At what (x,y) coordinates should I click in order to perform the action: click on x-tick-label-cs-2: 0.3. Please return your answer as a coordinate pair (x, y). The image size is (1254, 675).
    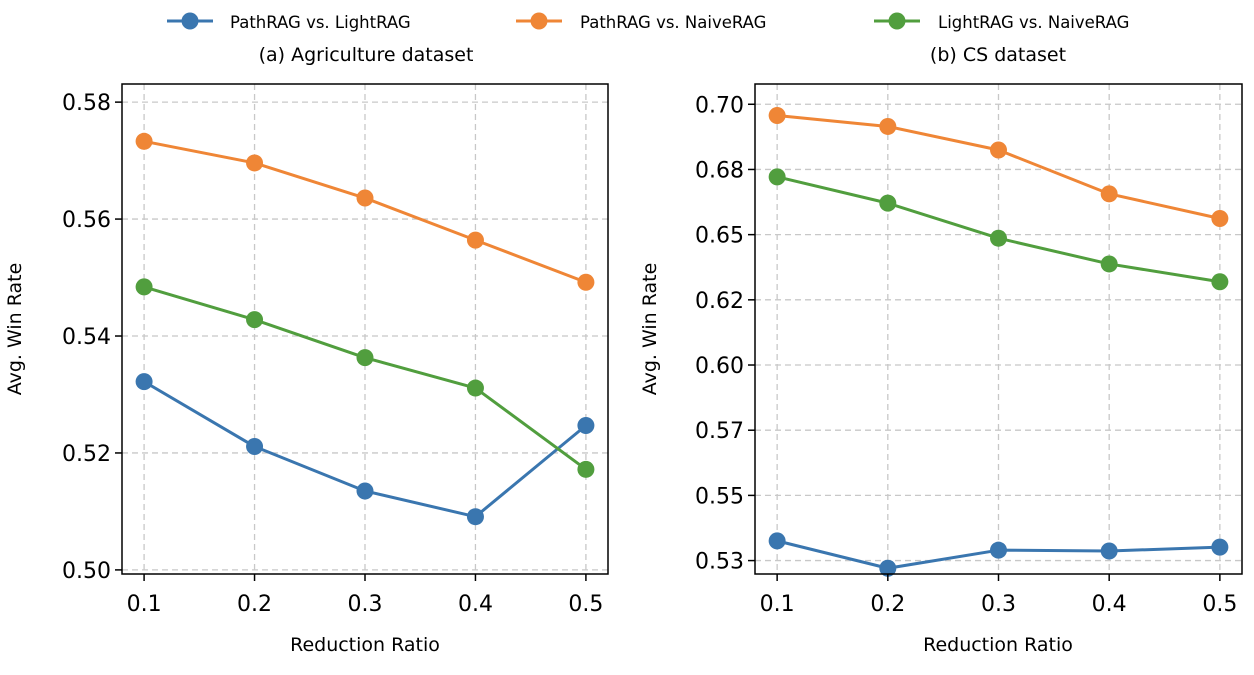
    Looking at the image, I should click on (998, 604).